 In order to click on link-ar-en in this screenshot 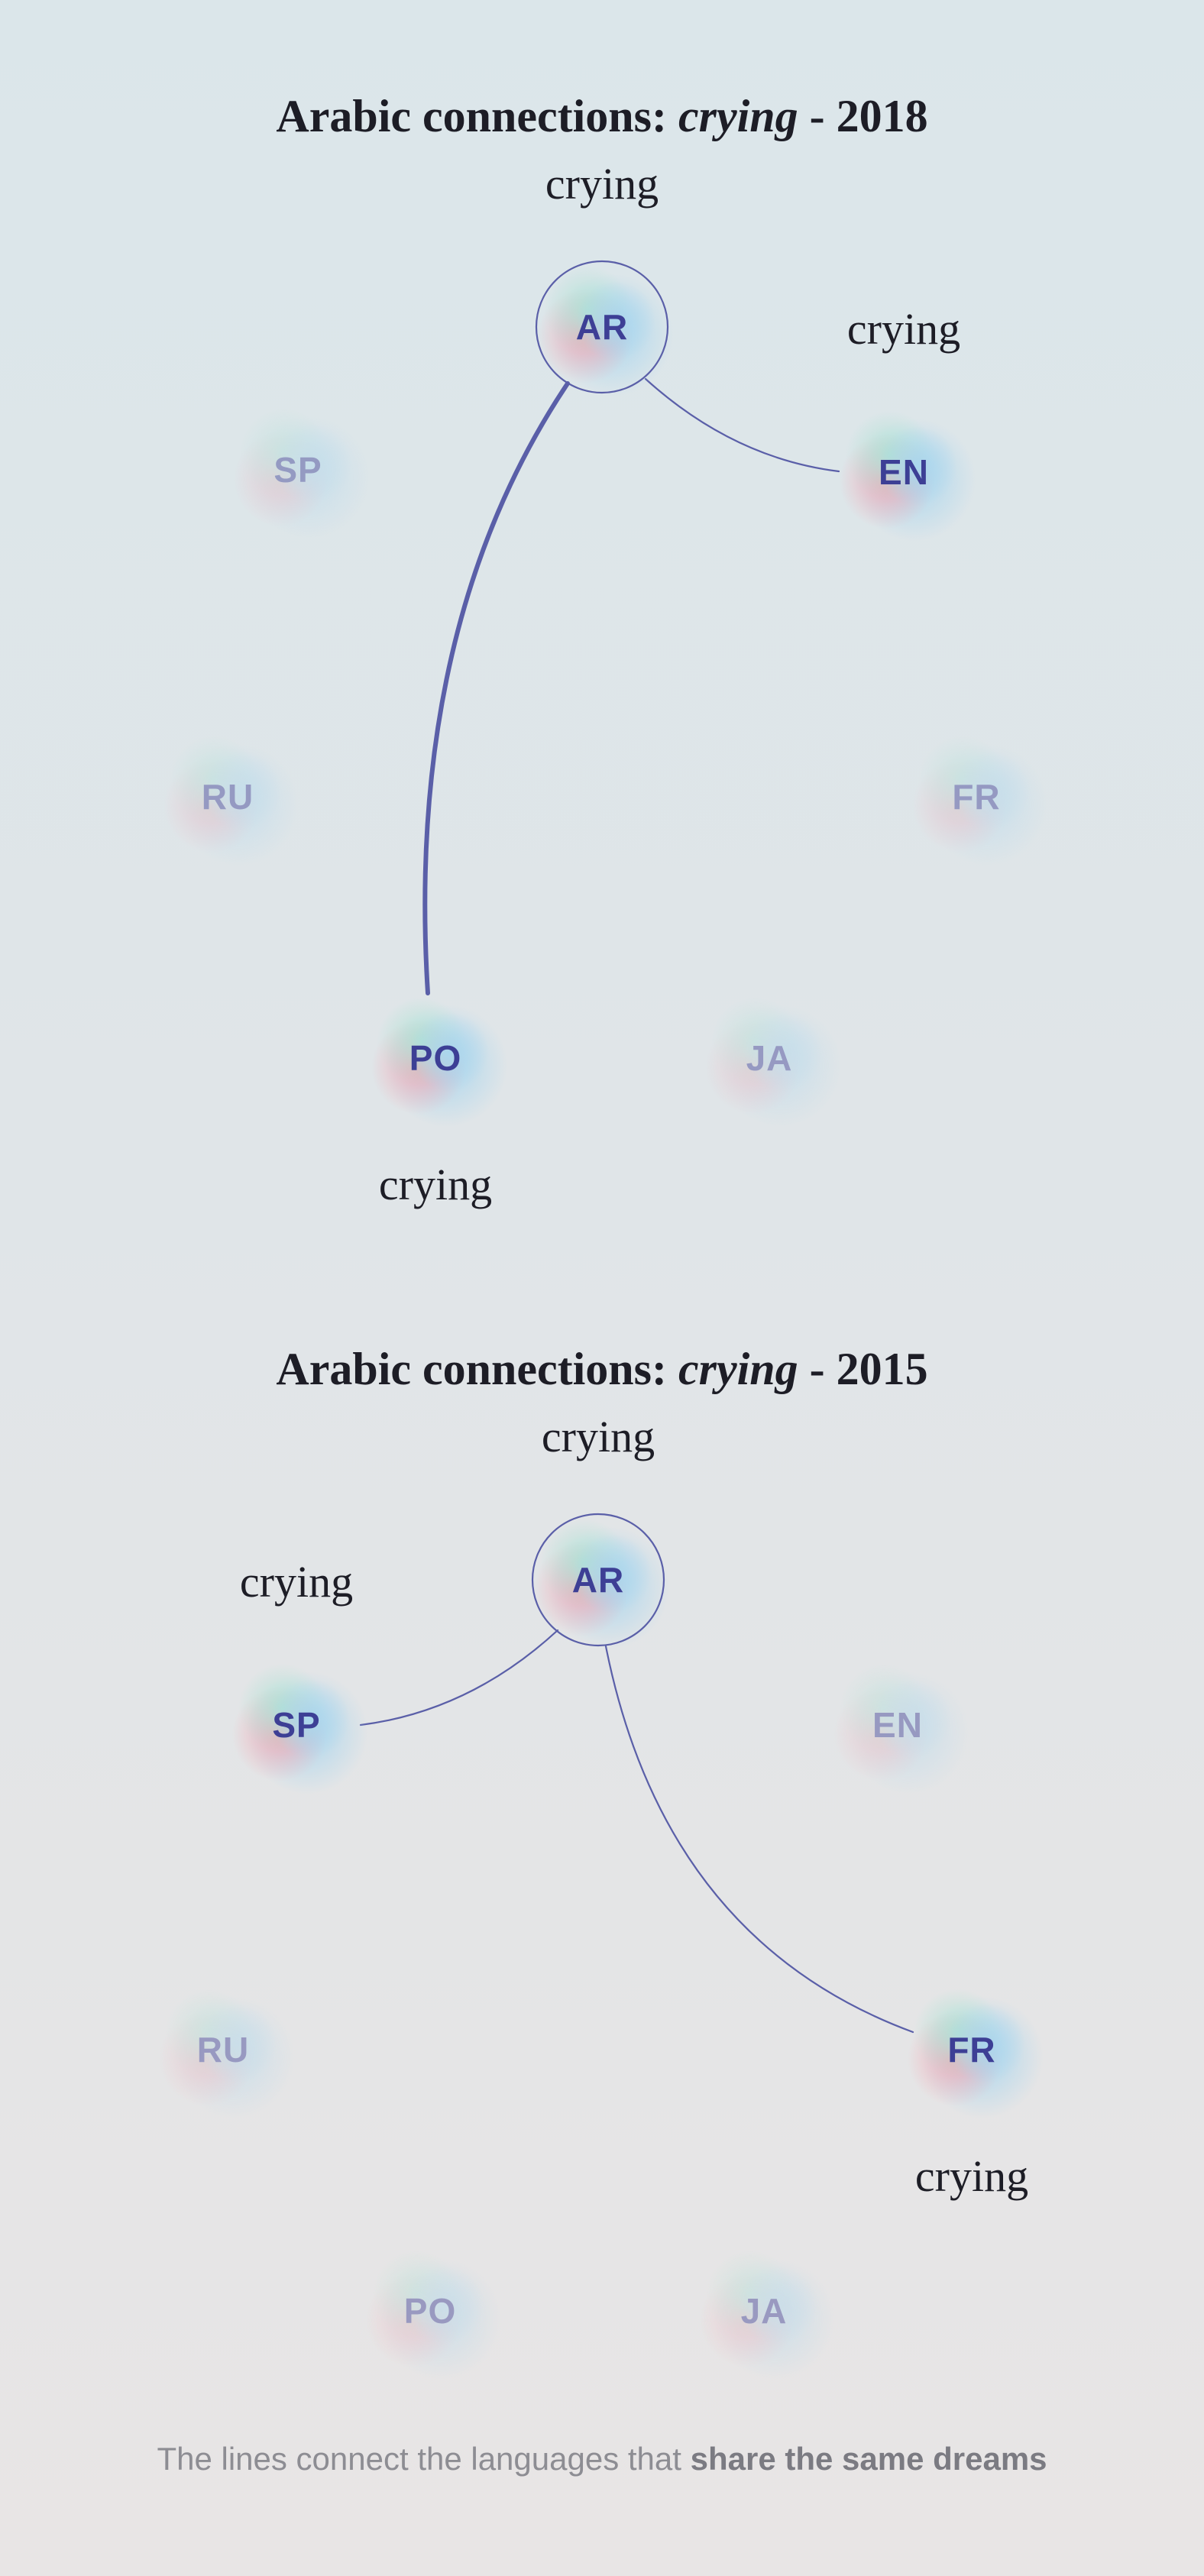, I will do `click(742, 425)`.